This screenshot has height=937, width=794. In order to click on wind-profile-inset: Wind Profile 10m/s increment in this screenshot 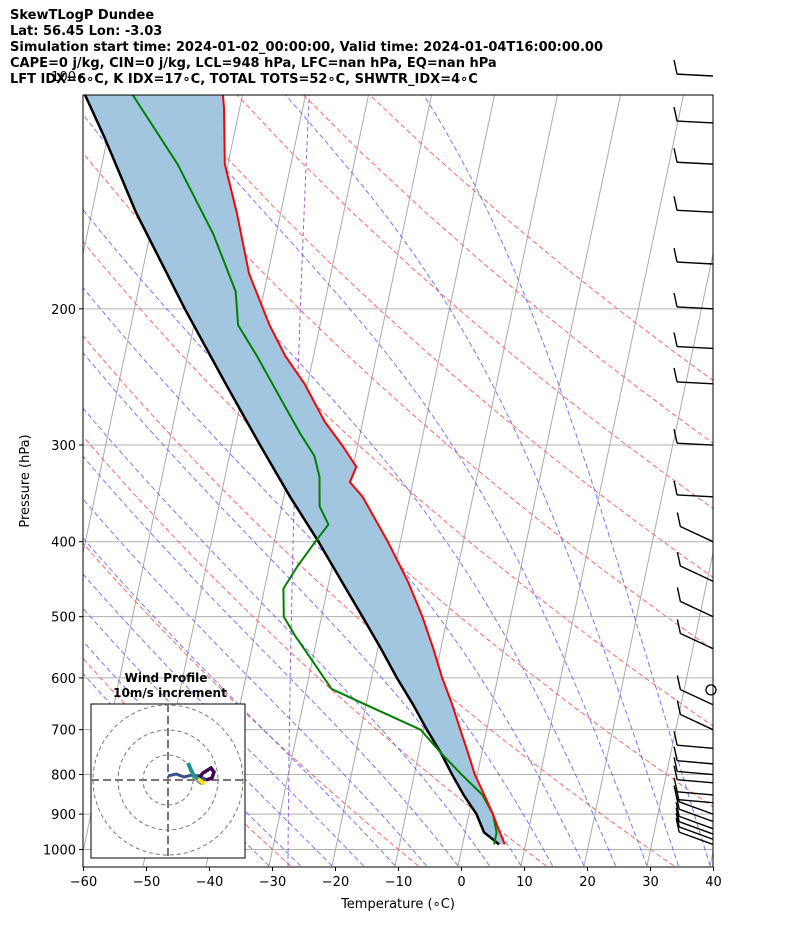, I will do `click(168, 765)`.